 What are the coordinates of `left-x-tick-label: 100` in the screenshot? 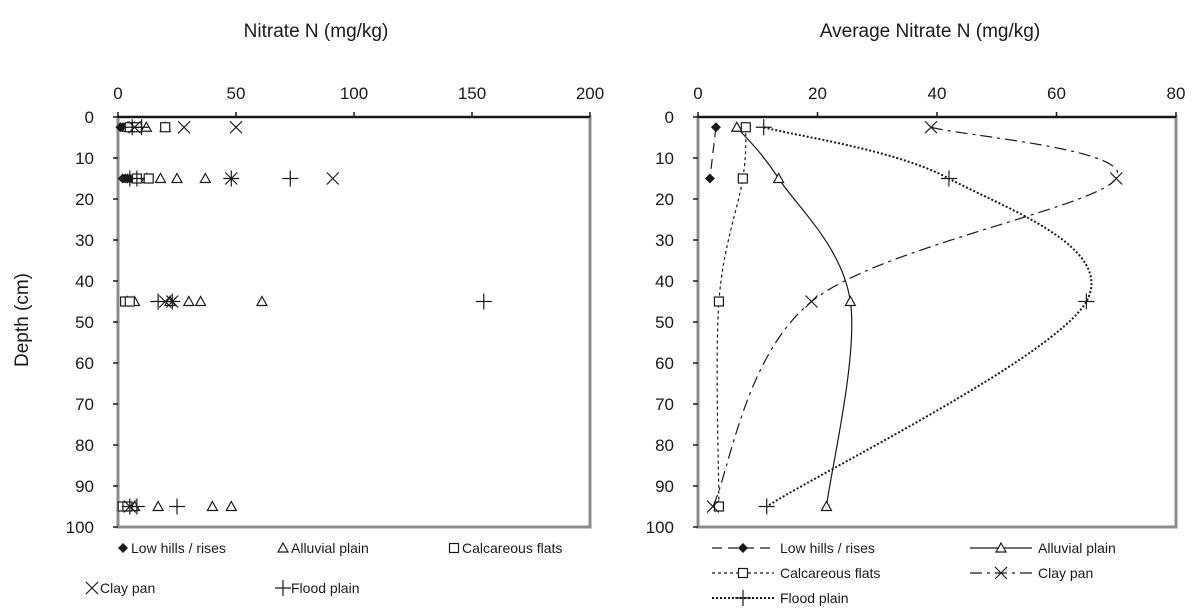 It's located at (354, 93).